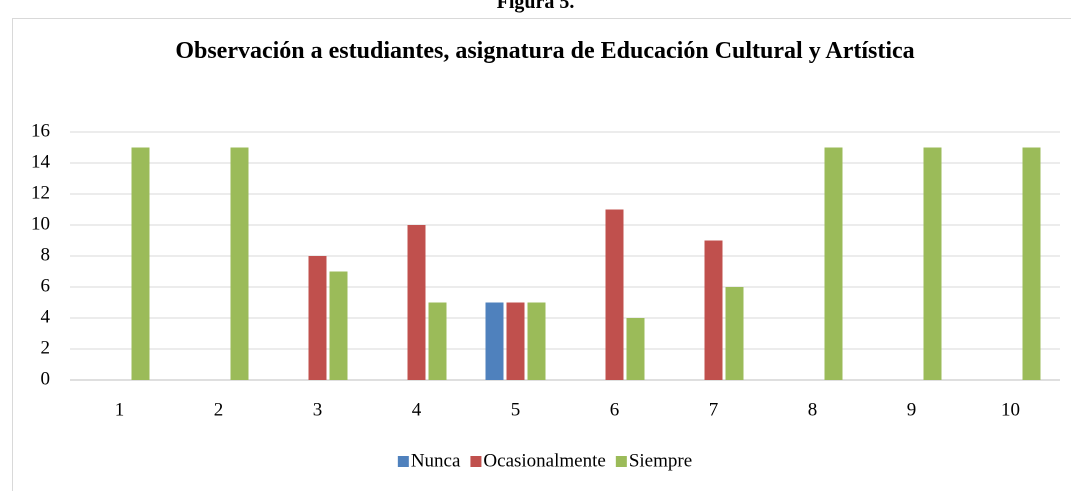  I want to click on x-tick-label: 4, so click(417, 409).